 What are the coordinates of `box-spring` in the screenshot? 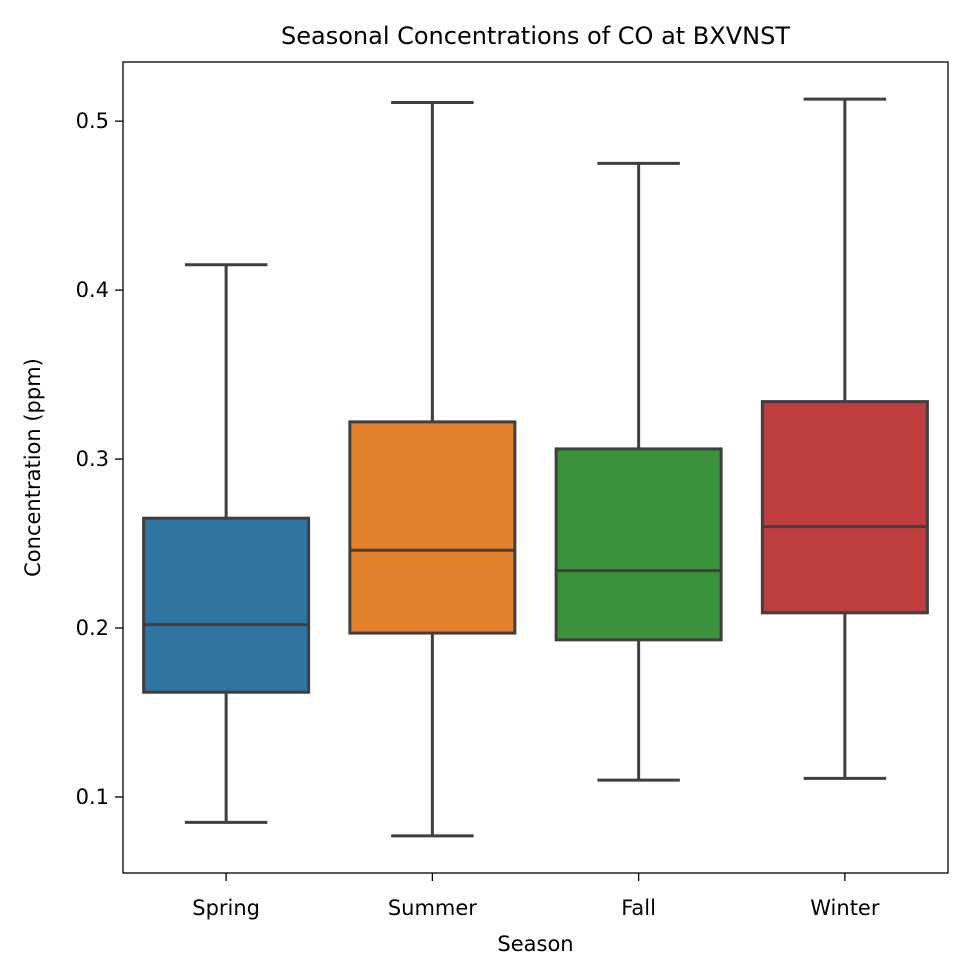 It's located at (226, 543).